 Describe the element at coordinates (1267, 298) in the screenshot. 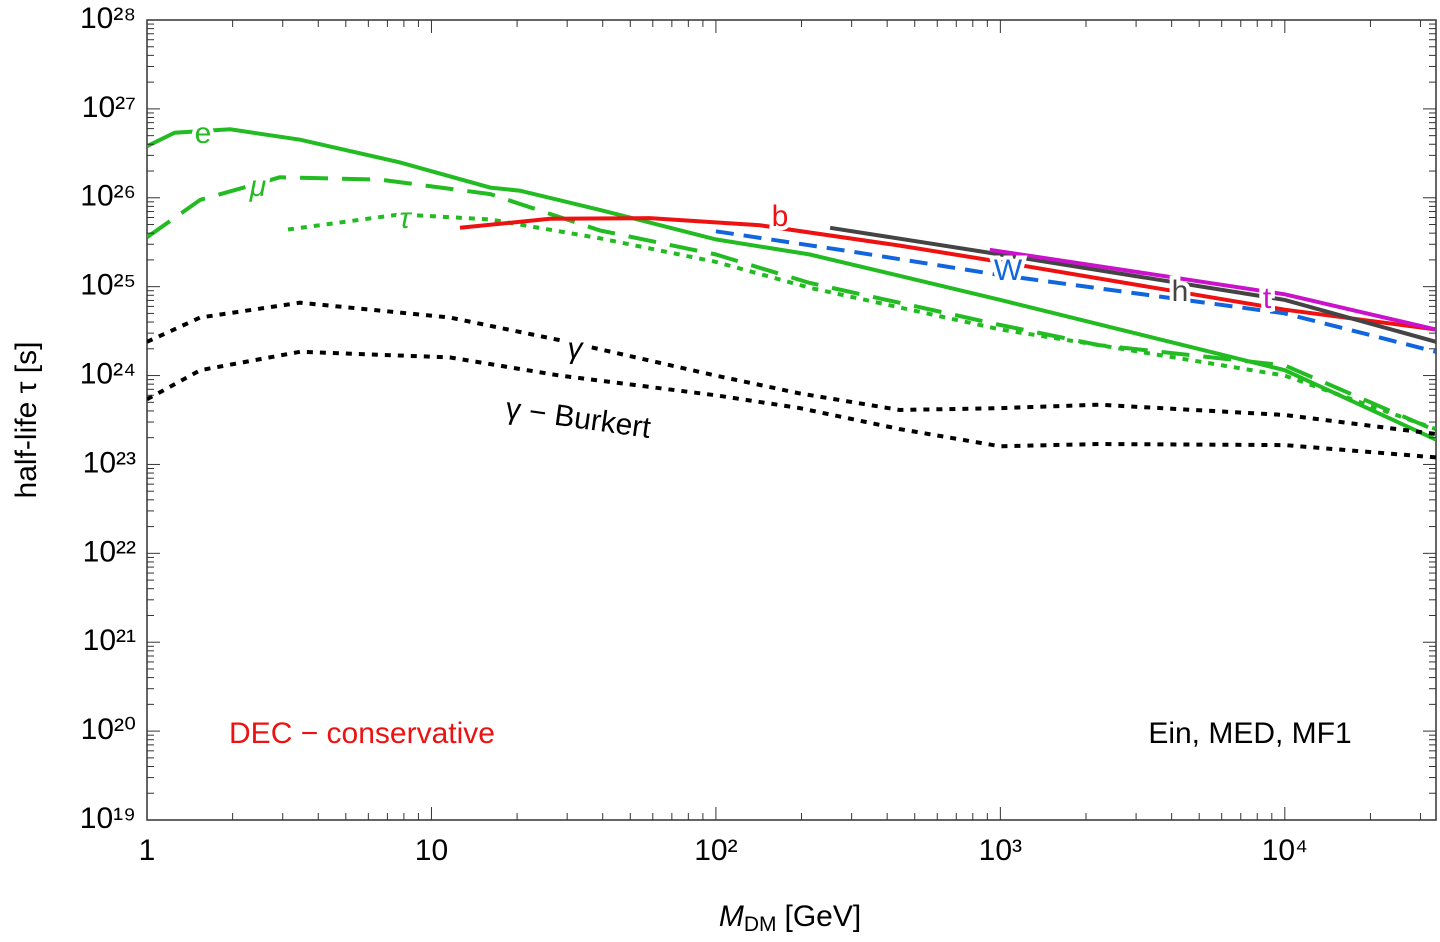

I see `series-label: t` at that location.